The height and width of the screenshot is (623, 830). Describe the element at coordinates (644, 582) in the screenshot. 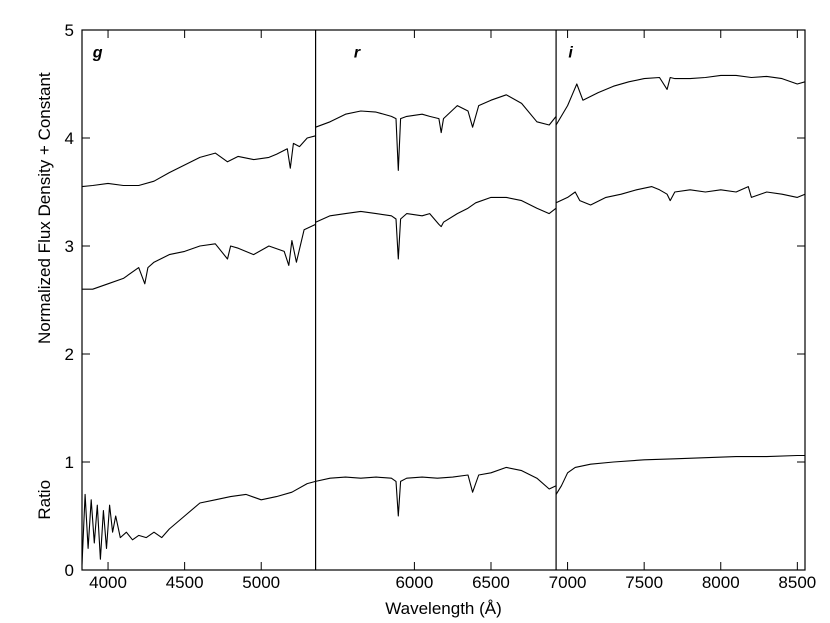

I see `x-tick-label: 7500` at that location.